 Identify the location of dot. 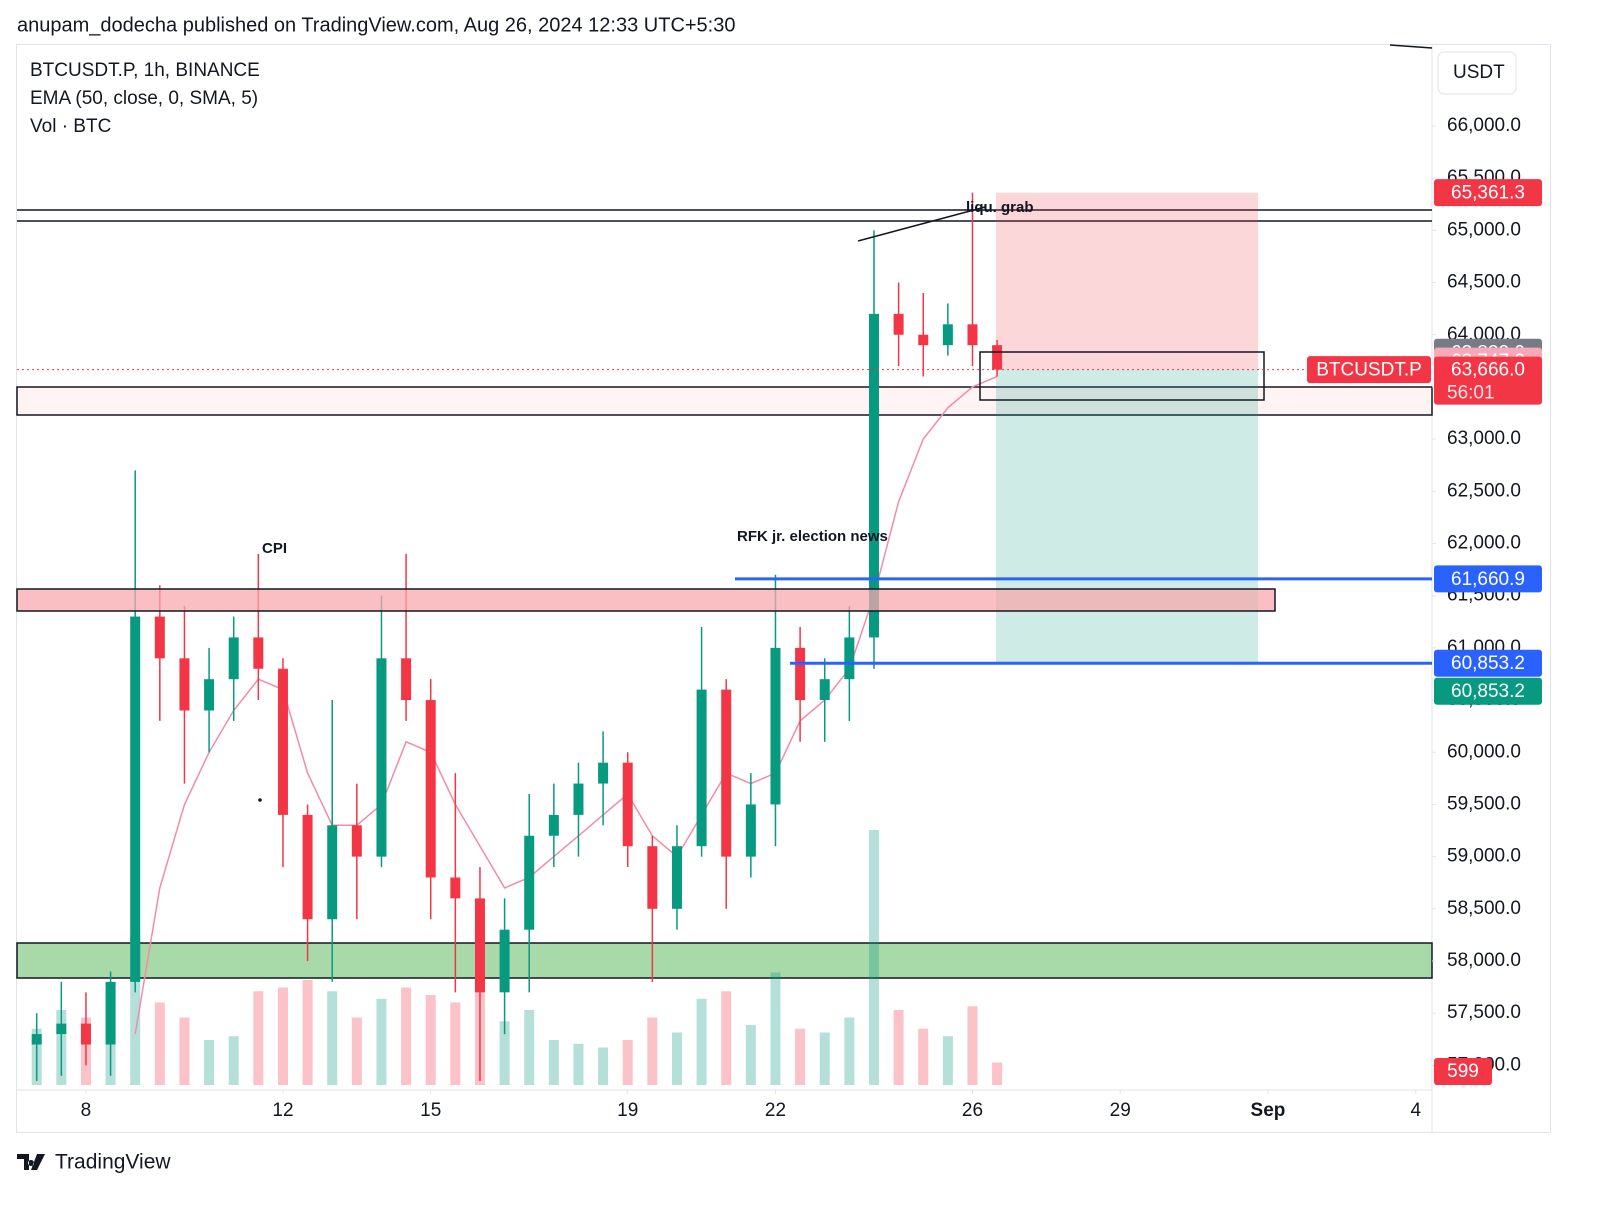
(260, 800).